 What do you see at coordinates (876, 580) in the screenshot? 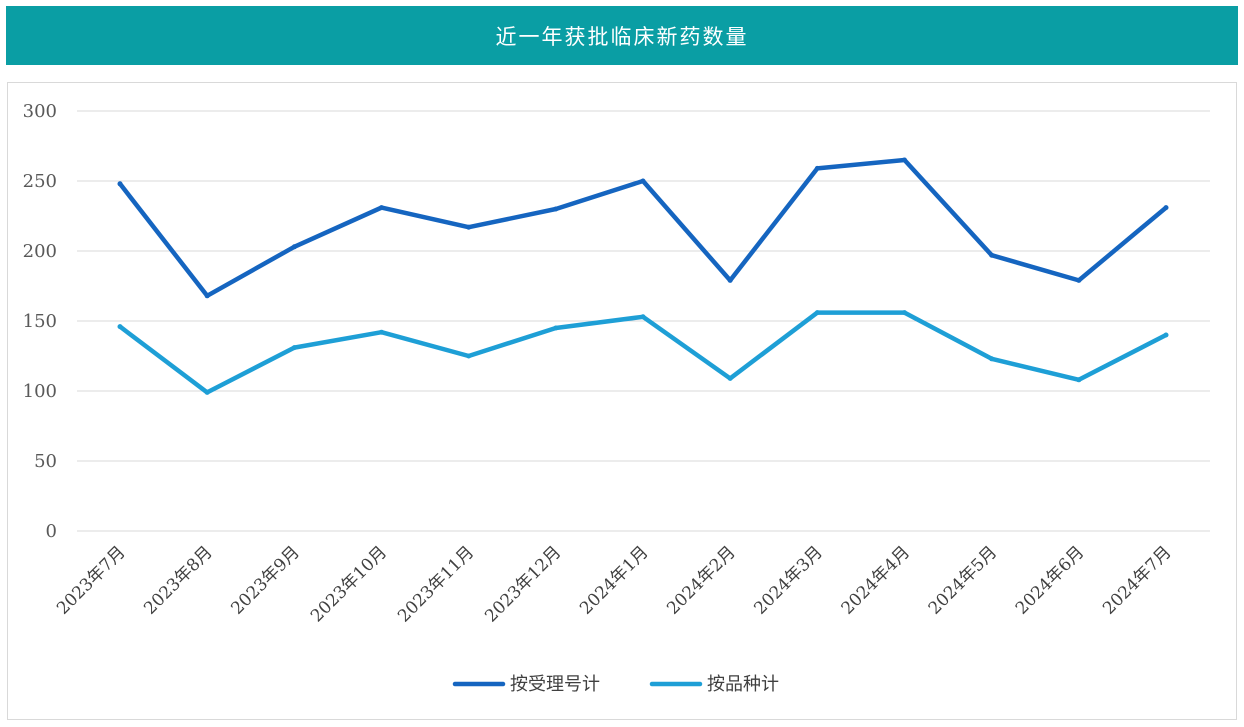
I see `x-tick-label: 2024年4月` at bounding box center [876, 580].